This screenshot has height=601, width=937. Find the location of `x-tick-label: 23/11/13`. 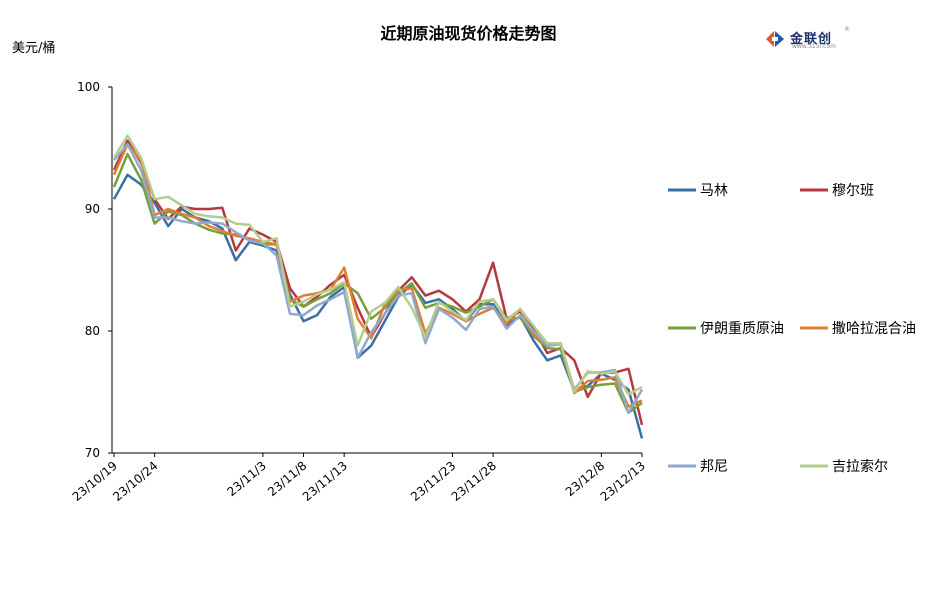

x-tick-label: 23/11/13 is located at coordinates (325, 481).